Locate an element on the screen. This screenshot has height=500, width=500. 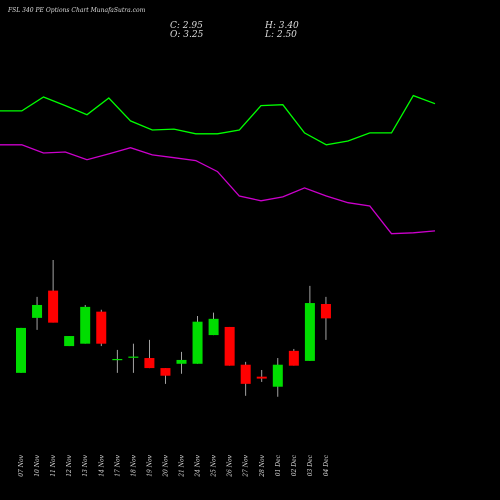
ohlc-close: C: 2.95 is located at coordinates (186, 26).